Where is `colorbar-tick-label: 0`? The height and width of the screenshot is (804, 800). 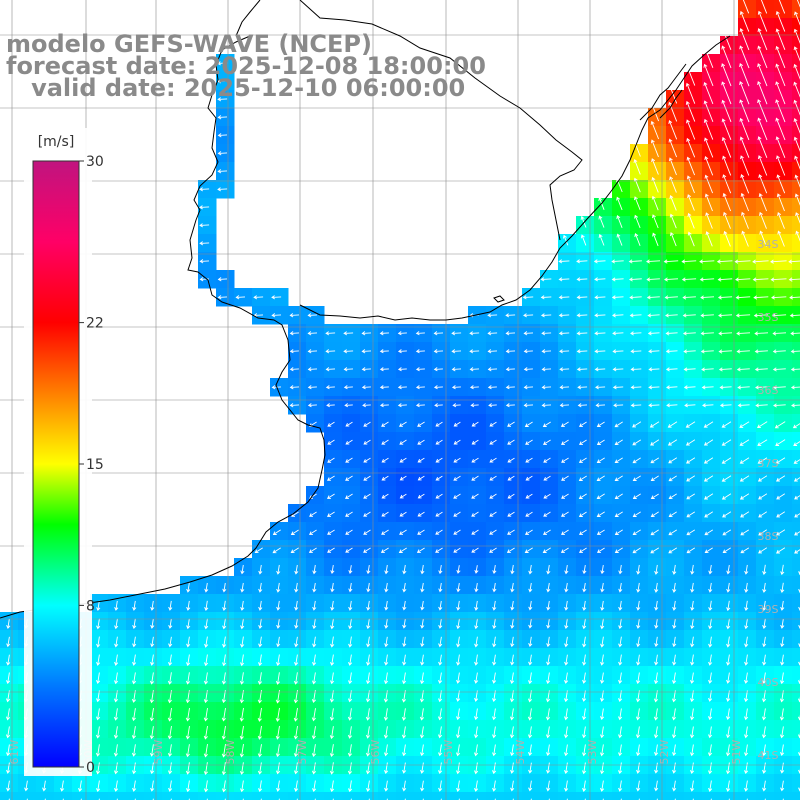 colorbar-tick-label: 0 is located at coordinates (90, 768).